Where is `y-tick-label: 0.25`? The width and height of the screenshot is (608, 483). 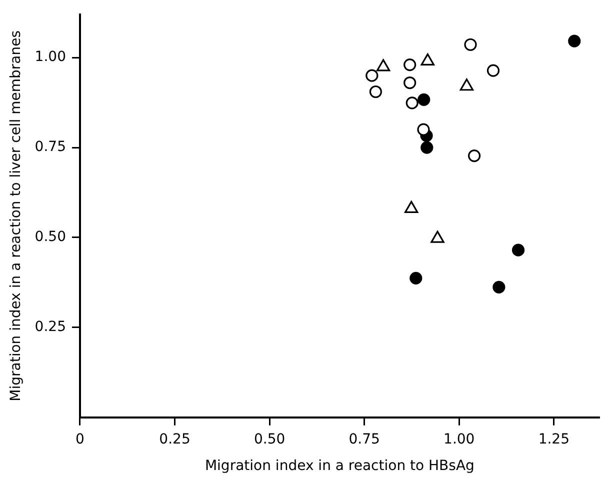 y-tick-label: 0.25 is located at coordinates (50, 327).